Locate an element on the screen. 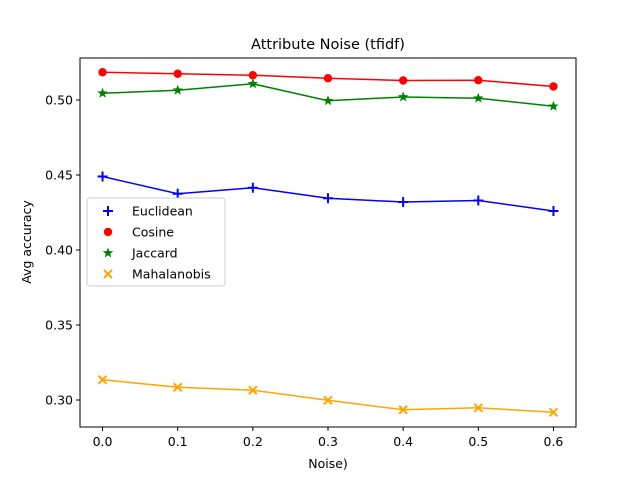  y-tick-label: 0.40 is located at coordinates (59, 250).